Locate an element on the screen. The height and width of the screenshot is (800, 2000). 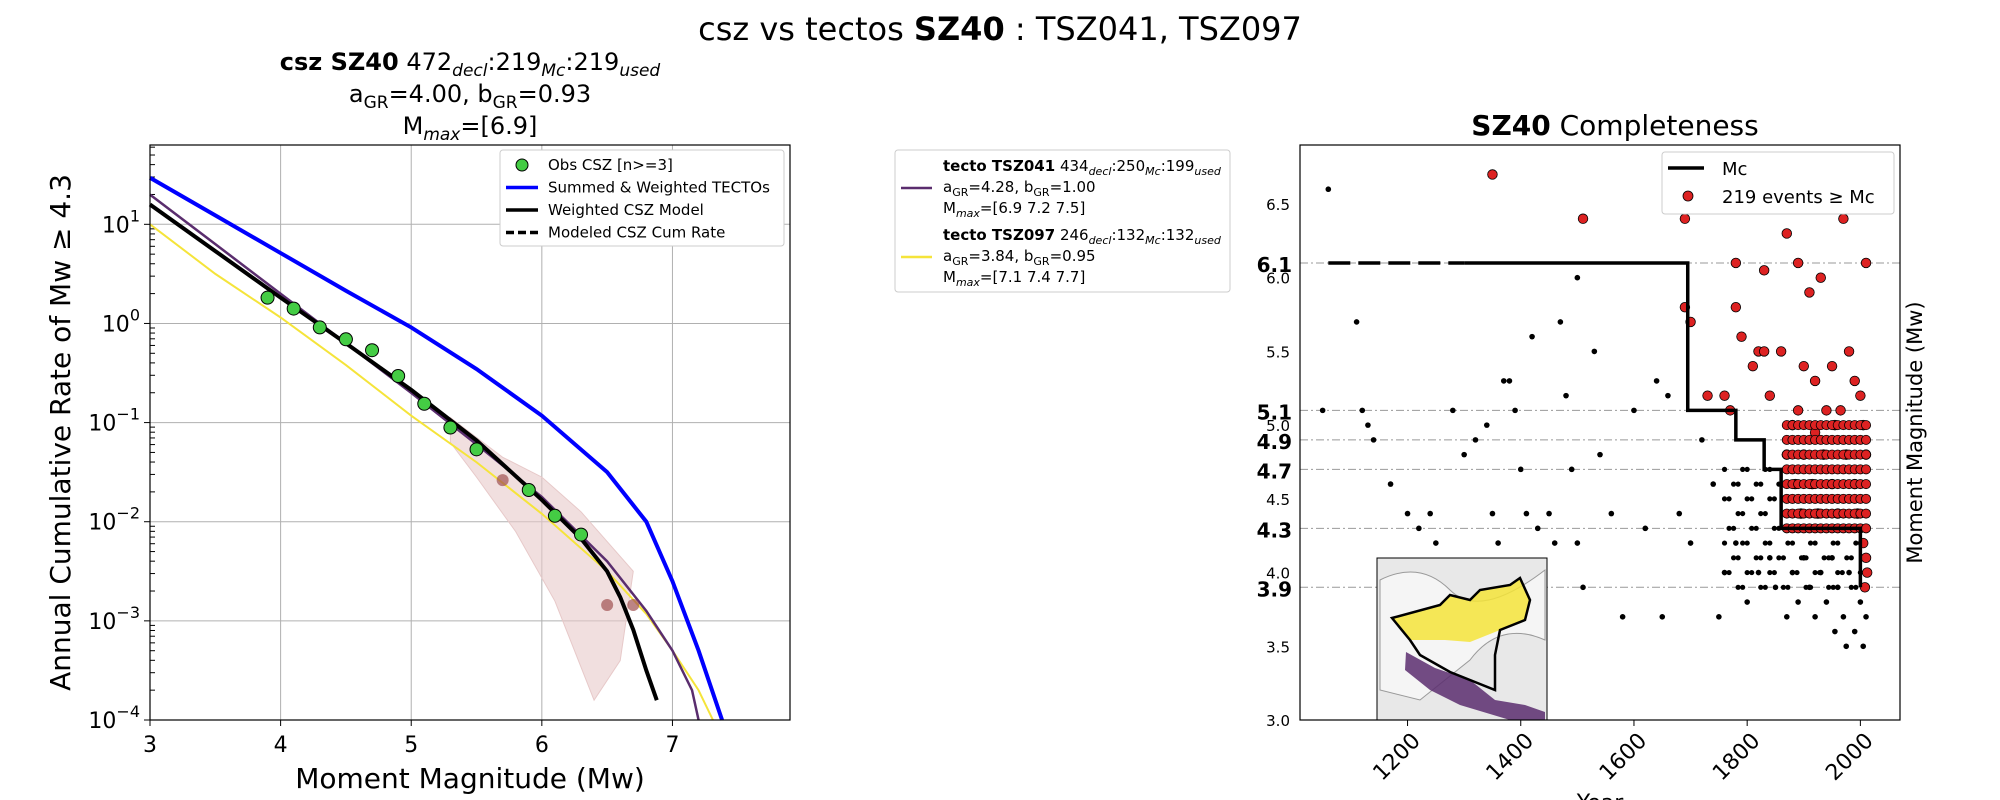
completeness-level-label: 6.1 is located at coordinates (1274, 265).